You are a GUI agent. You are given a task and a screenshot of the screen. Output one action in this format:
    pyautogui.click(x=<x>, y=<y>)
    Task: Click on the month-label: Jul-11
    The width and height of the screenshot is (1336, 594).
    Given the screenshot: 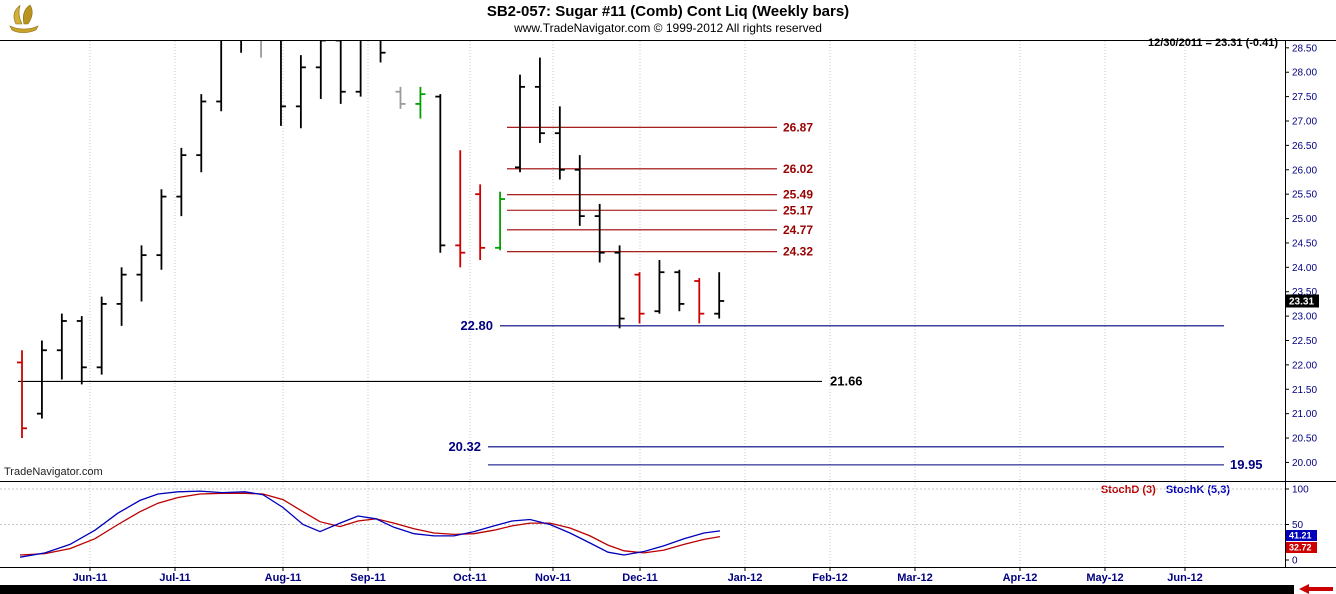 What is the action you would take?
    pyautogui.click(x=174, y=578)
    